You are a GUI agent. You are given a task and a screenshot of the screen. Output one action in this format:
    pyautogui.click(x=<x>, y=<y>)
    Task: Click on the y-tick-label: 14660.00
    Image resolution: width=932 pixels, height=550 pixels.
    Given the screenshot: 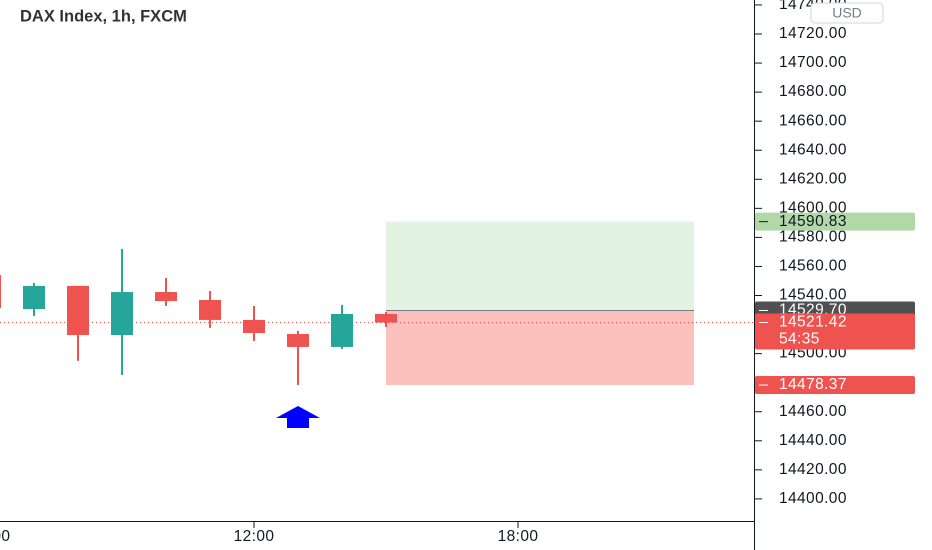 What is the action you would take?
    pyautogui.click(x=813, y=120)
    